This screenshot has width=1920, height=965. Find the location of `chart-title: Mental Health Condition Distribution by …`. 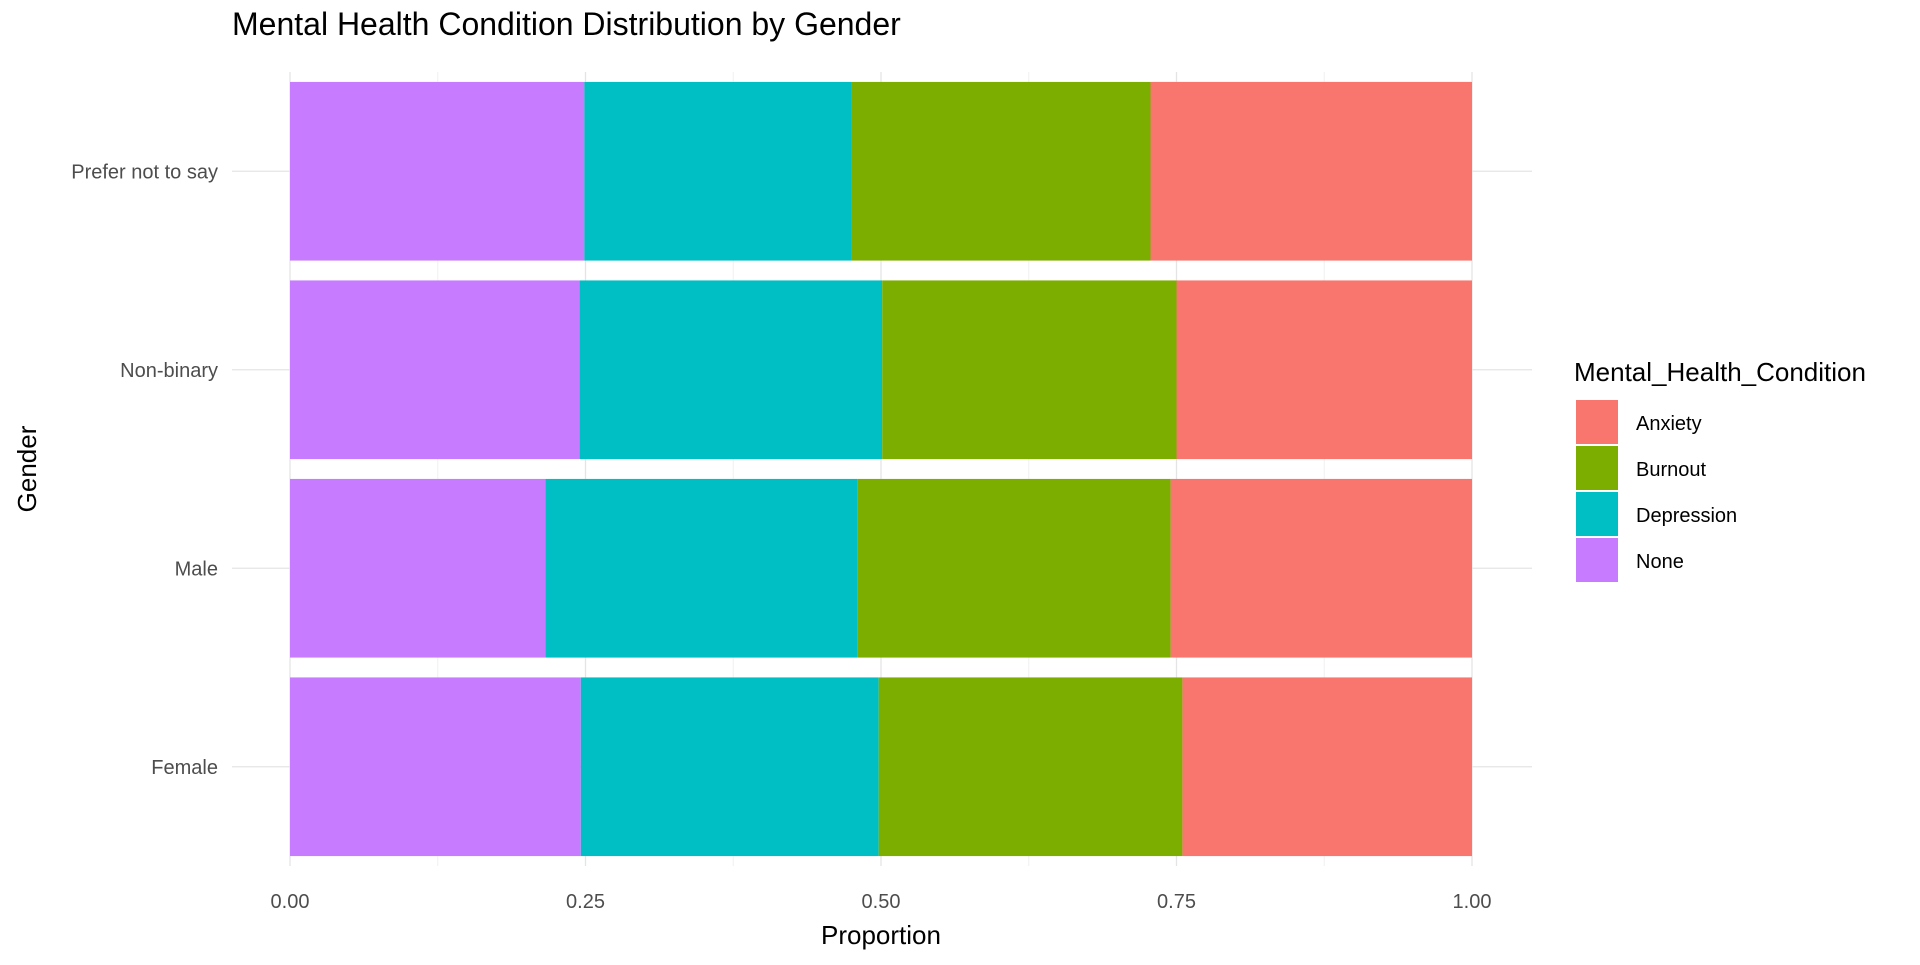

chart-title: Mental Health Condition Distribution by … is located at coordinates (566, 24).